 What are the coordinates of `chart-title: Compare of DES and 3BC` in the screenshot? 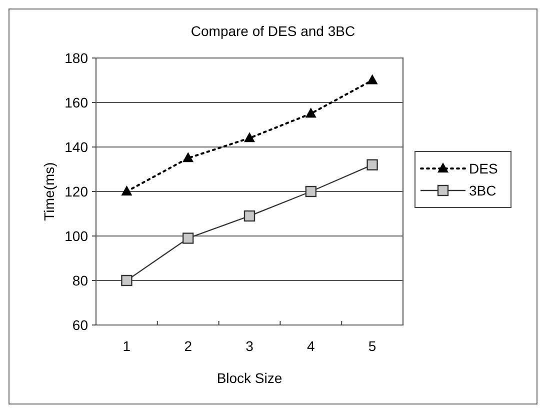 It's located at (273, 31).